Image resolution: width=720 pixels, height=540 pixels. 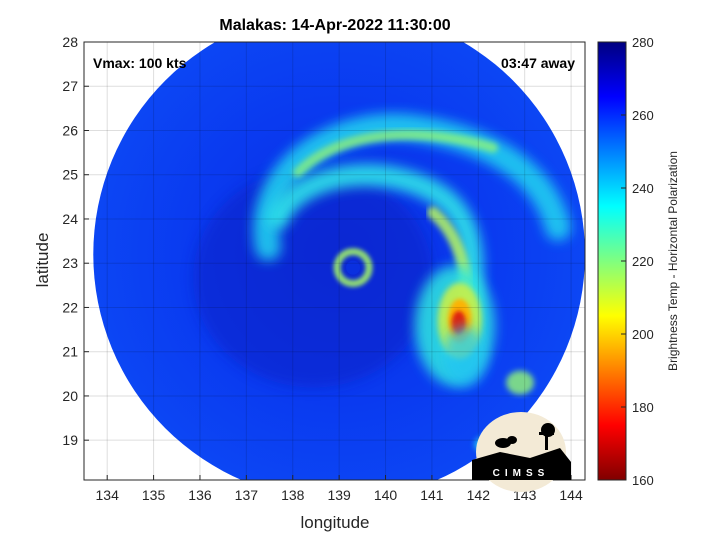 What do you see at coordinates (643, 480) in the screenshot?
I see `colorbar-tick-label: 160` at bounding box center [643, 480].